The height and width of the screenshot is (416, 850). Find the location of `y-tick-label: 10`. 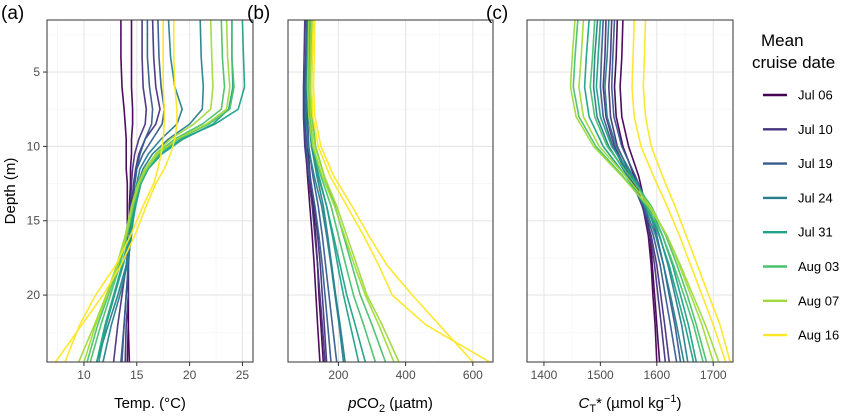

y-tick-label: 10 is located at coordinates (34, 146).